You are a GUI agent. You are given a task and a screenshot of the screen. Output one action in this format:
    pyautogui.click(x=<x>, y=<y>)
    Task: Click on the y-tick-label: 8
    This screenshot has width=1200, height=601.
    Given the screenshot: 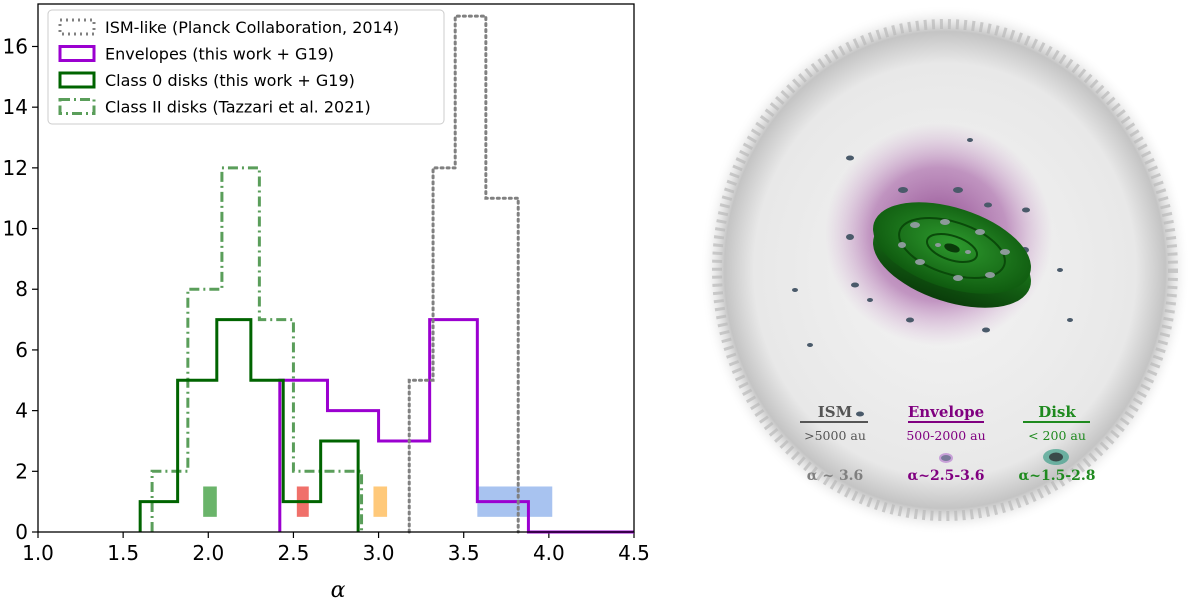 What is the action you would take?
    pyautogui.click(x=21, y=289)
    